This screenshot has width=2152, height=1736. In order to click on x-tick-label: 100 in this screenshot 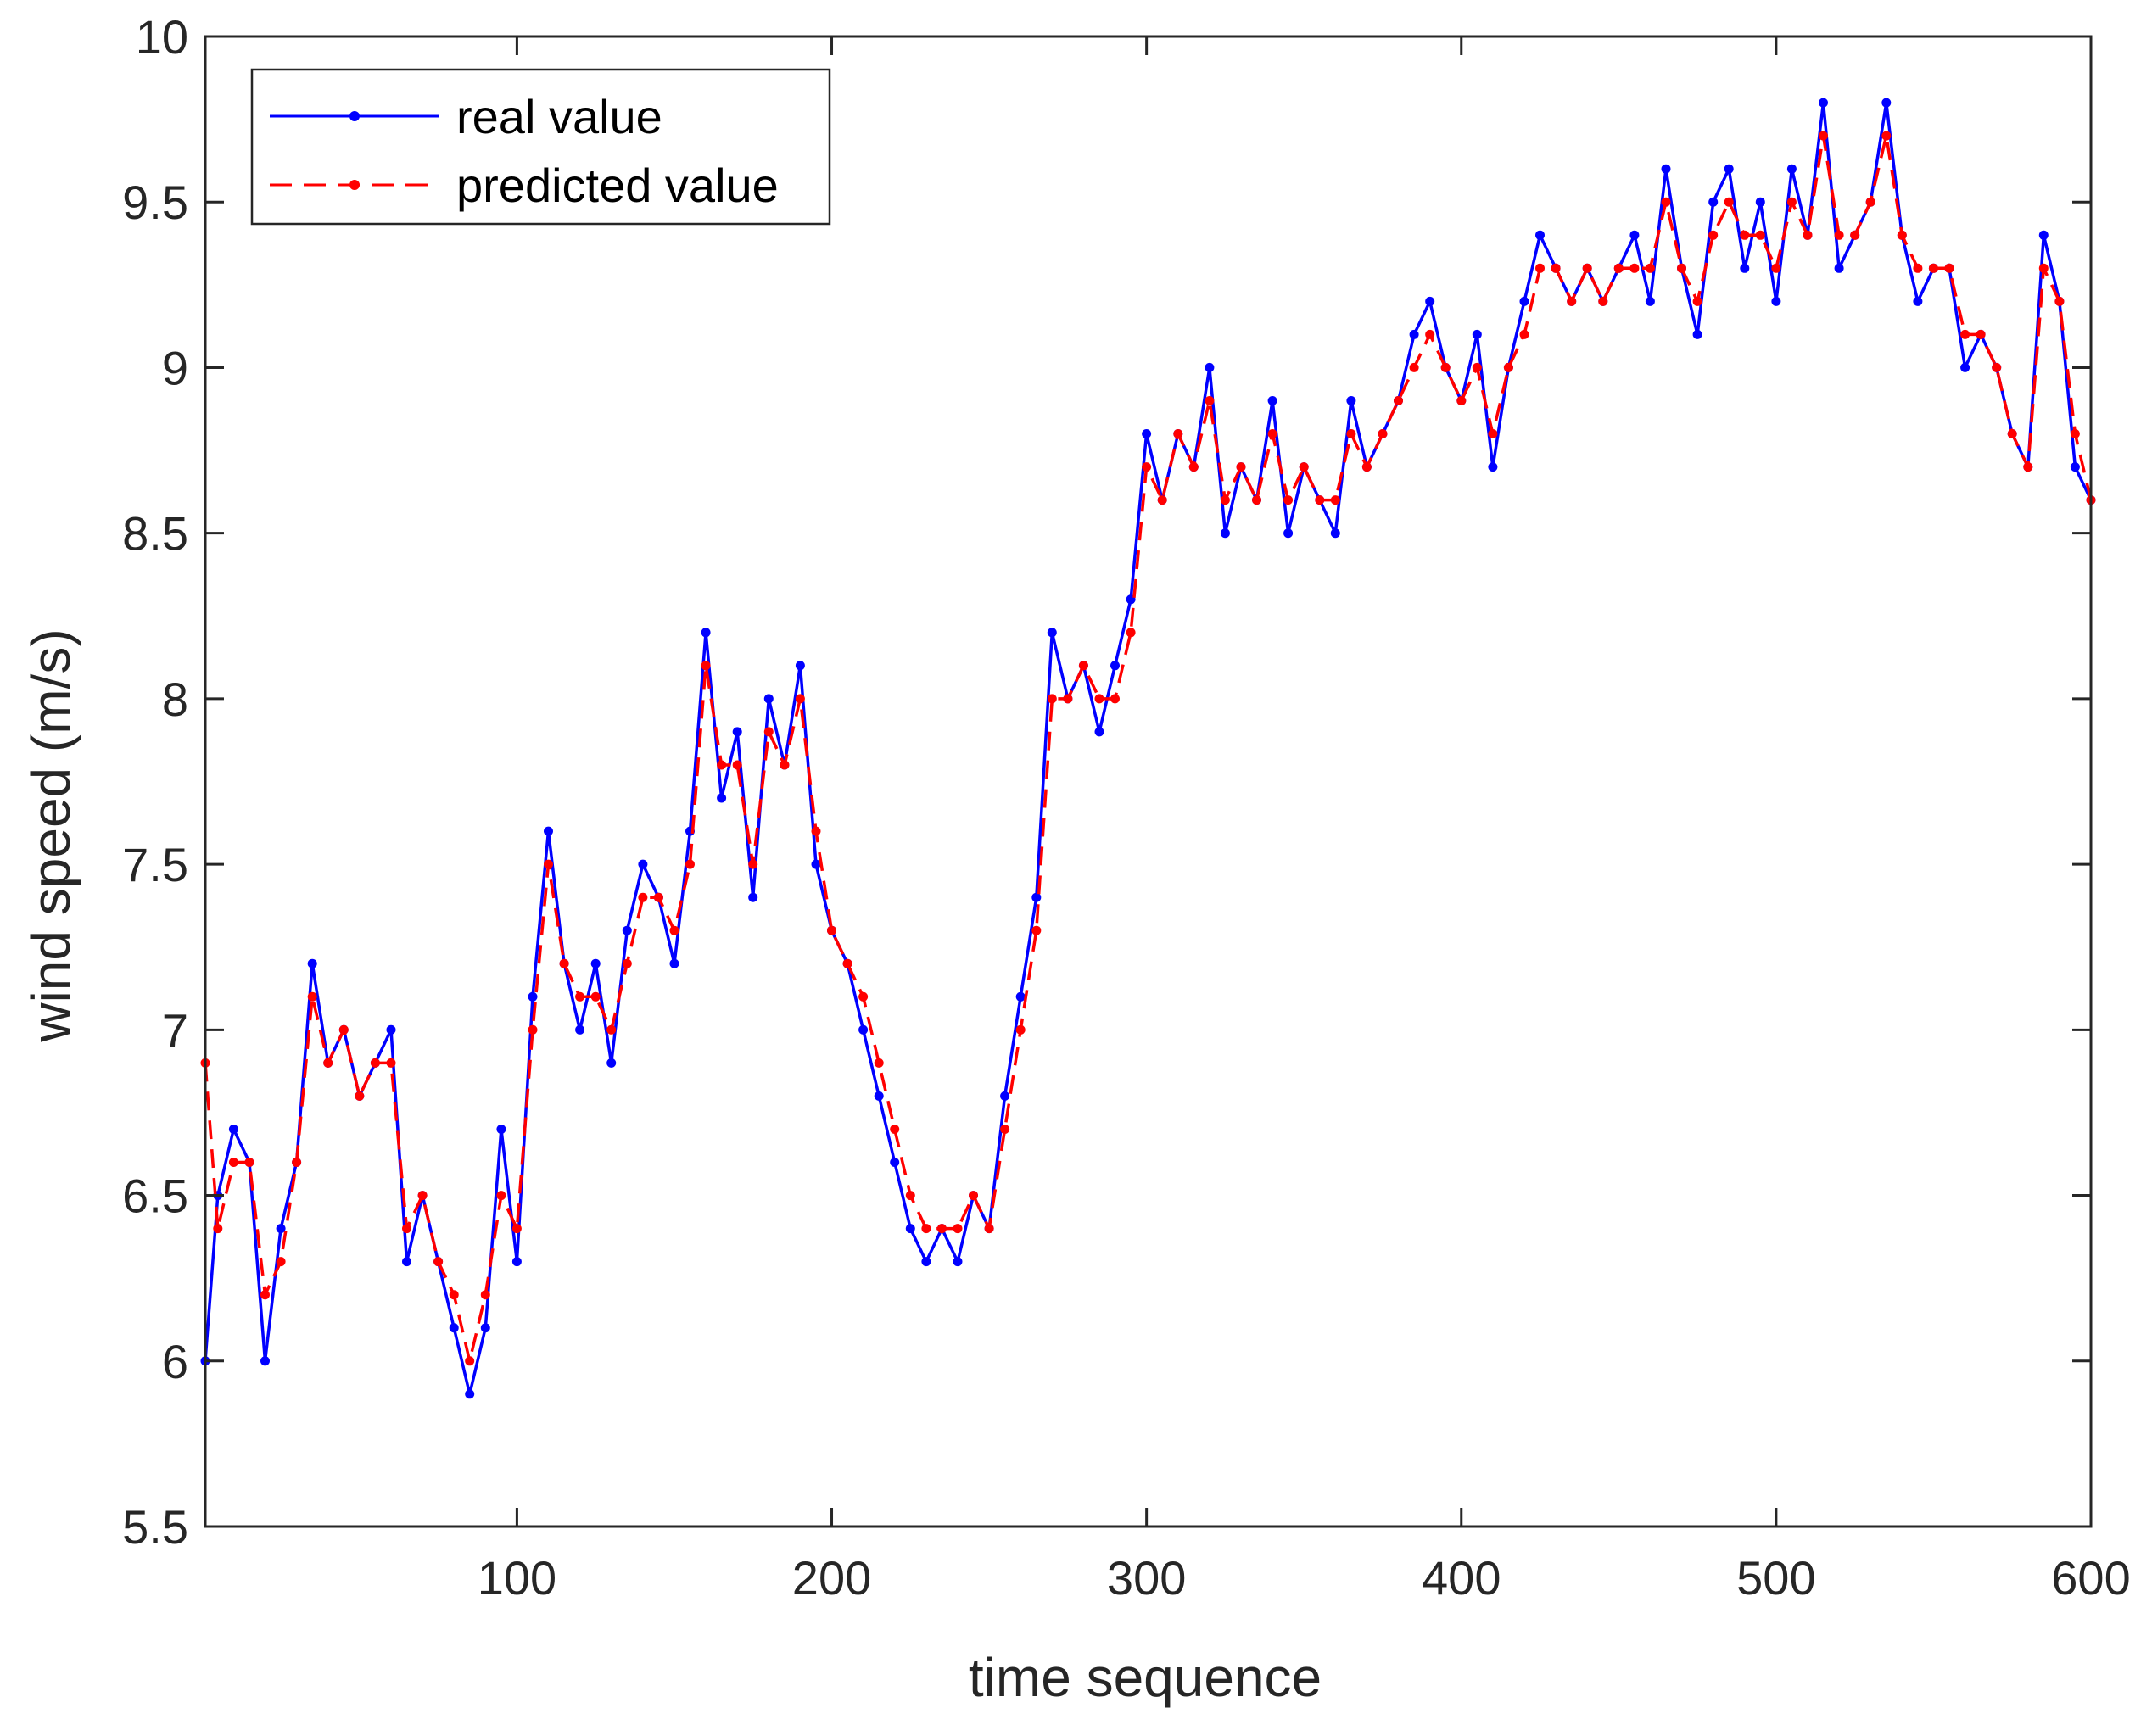, I will do `click(517, 1578)`.